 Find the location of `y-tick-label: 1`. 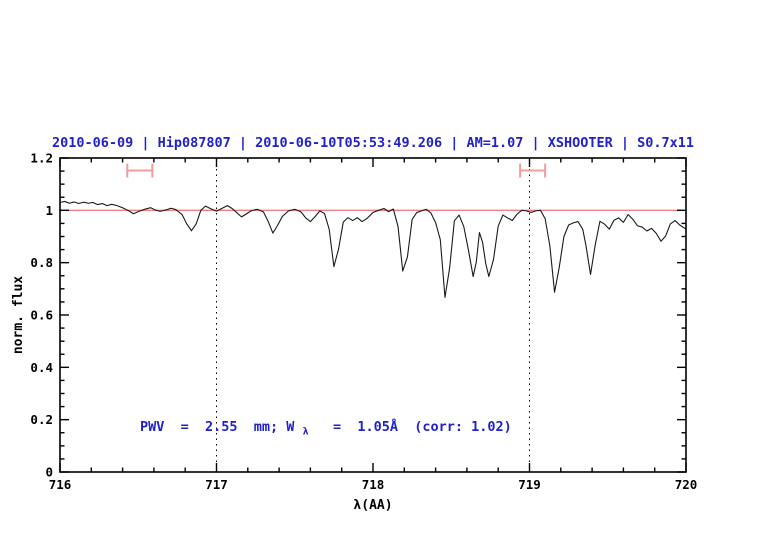

y-tick-label: 1 is located at coordinates (49, 210).